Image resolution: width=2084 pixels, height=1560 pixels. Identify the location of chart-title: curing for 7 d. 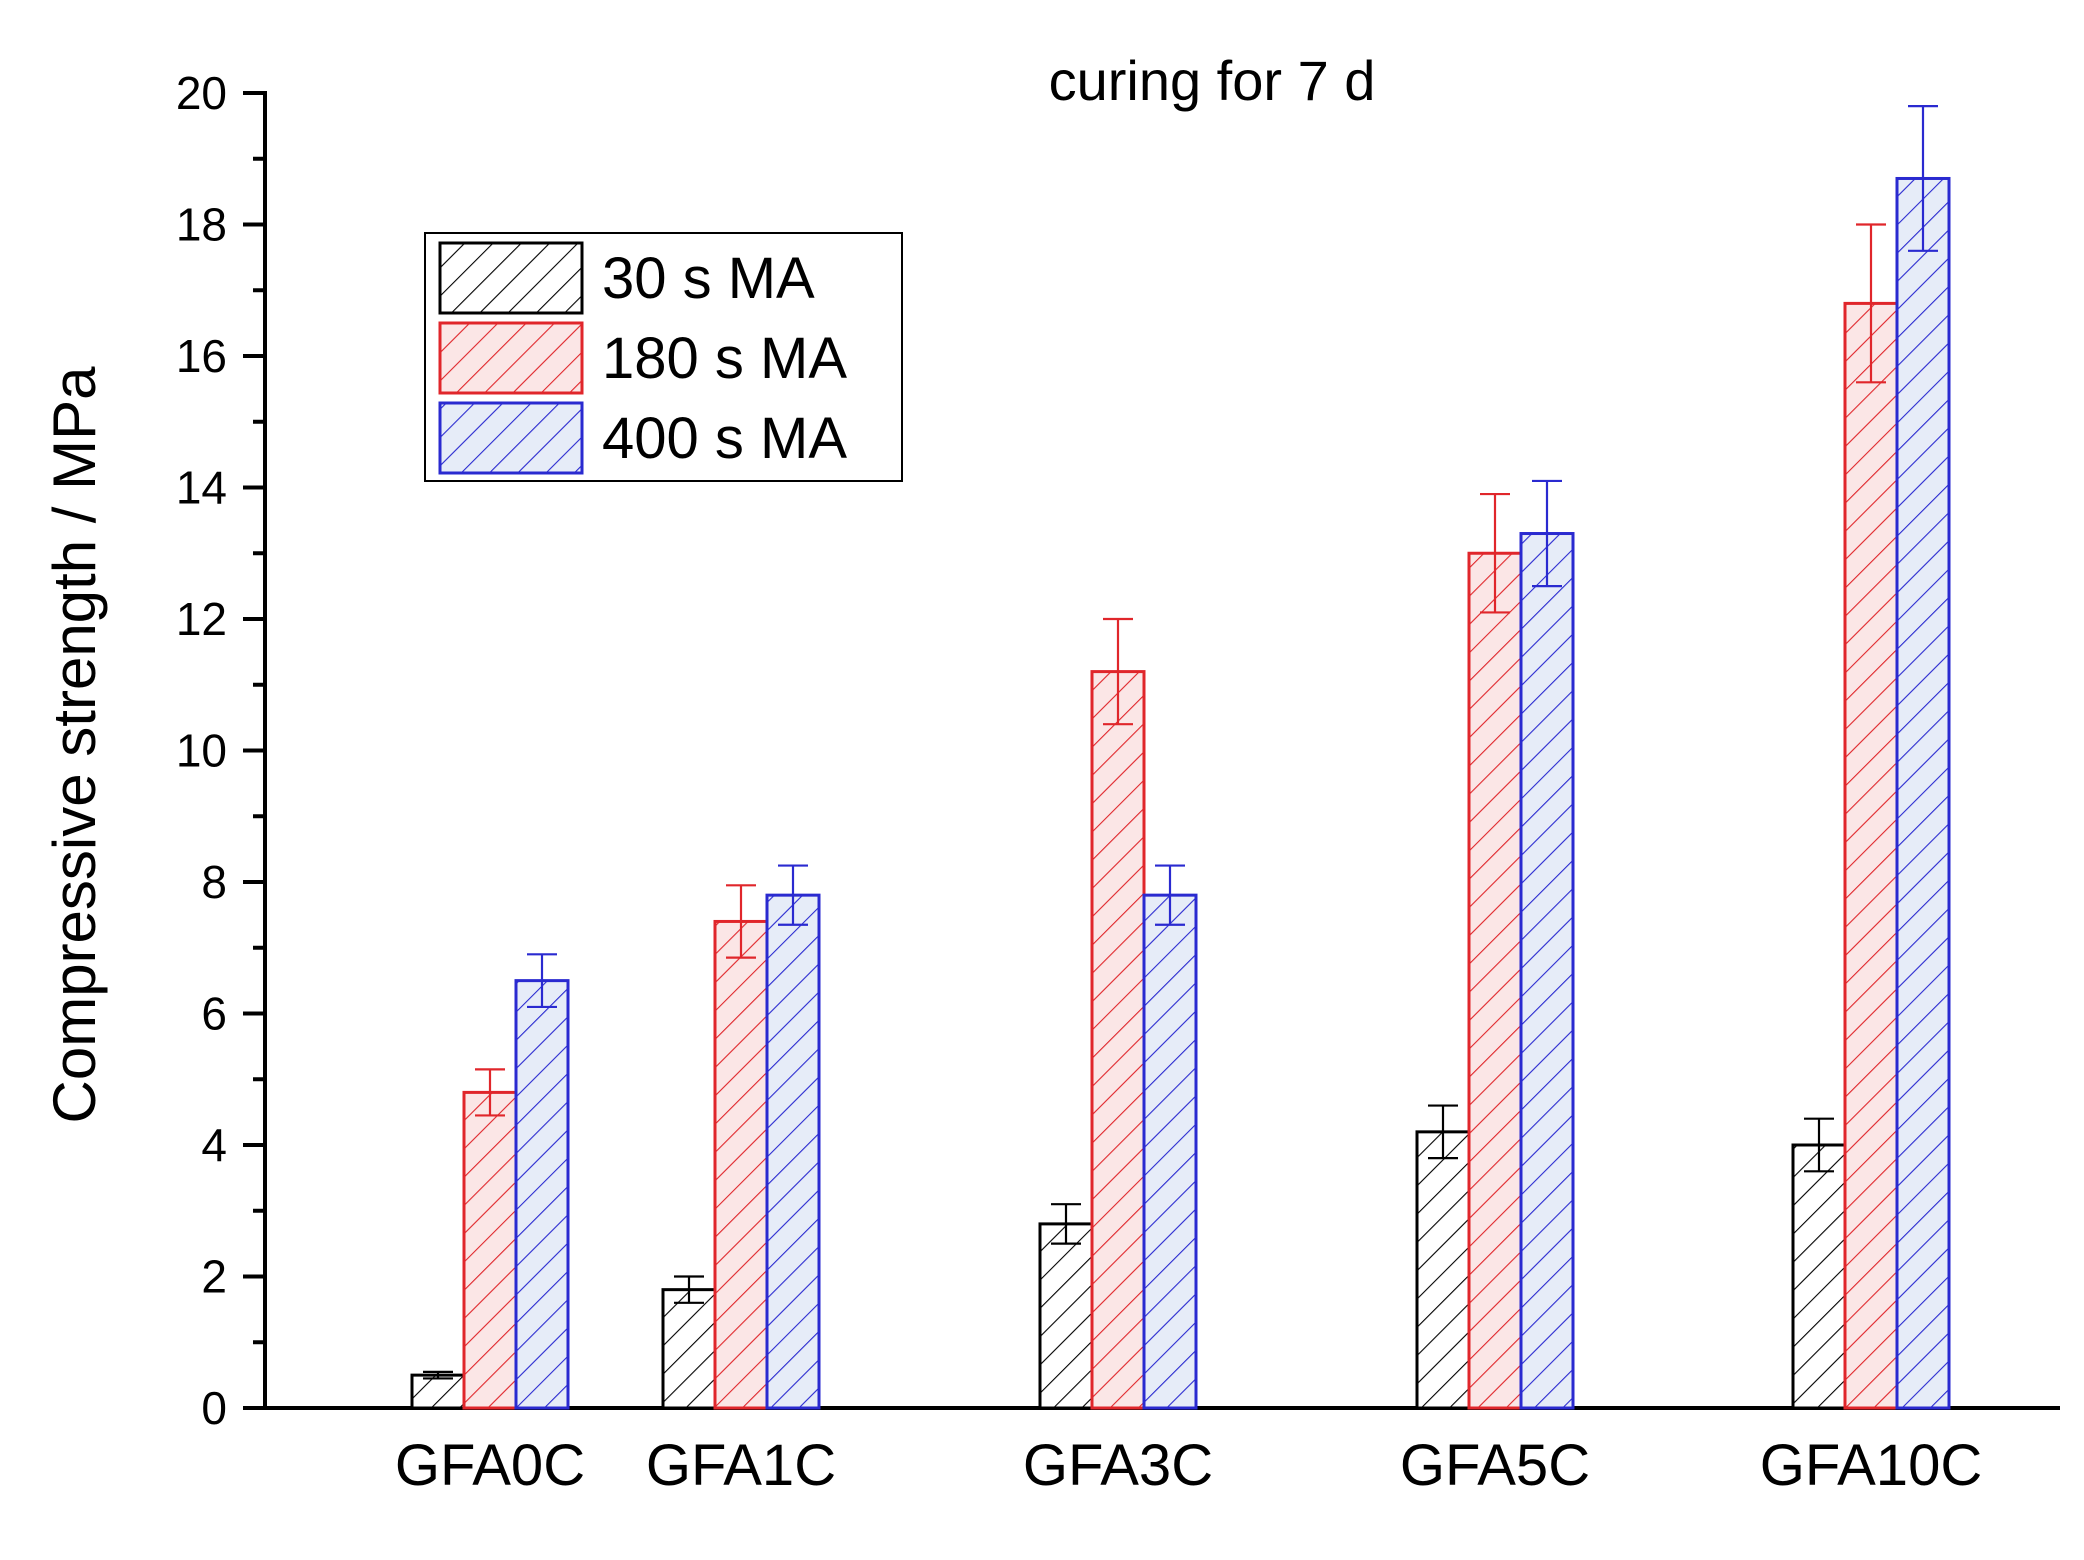
(1212, 80).